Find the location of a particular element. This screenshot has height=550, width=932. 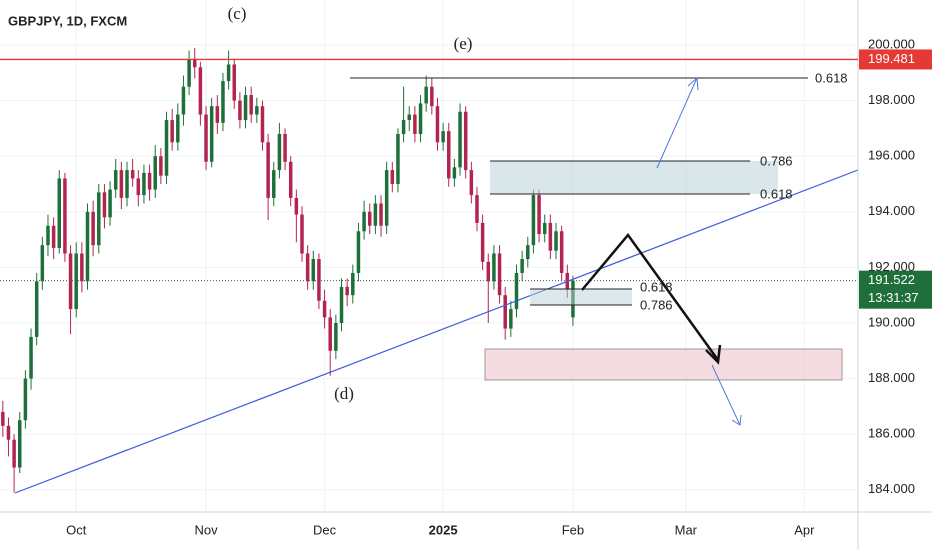

y-tick-label: 198.000 is located at coordinates (891, 99).